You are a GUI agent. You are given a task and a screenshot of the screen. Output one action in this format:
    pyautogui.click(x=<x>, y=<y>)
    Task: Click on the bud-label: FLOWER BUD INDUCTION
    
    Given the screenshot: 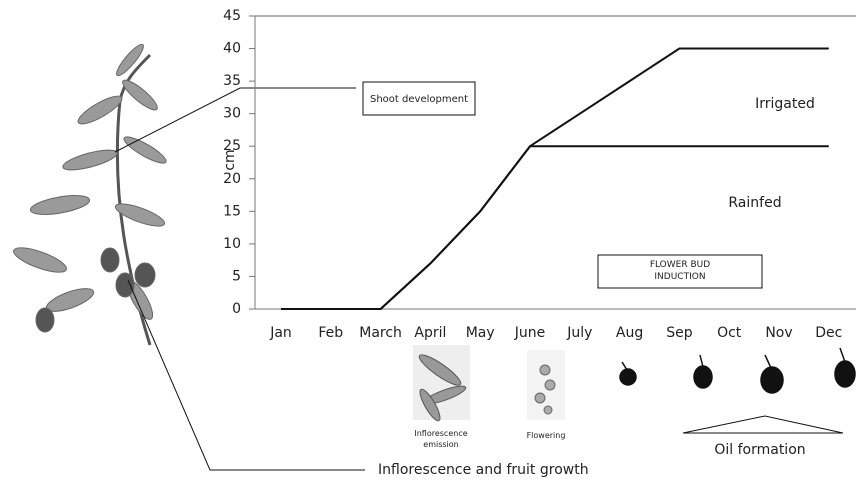 What is the action you would take?
    pyautogui.click(x=680, y=271)
    